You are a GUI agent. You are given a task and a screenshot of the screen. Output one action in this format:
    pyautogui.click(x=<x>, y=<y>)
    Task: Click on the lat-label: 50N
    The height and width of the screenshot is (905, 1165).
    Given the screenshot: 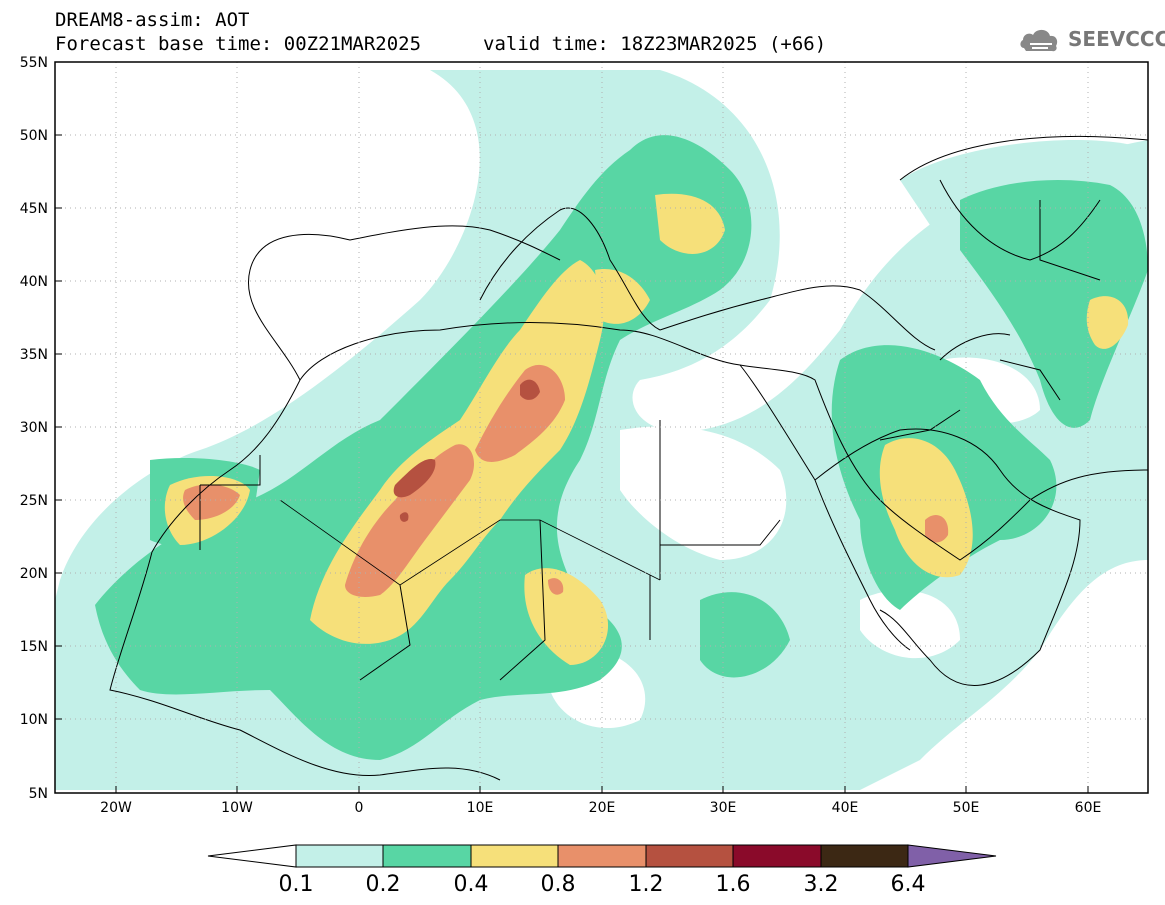 What is the action you would take?
    pyautogui.click(x=34, y=136)
    